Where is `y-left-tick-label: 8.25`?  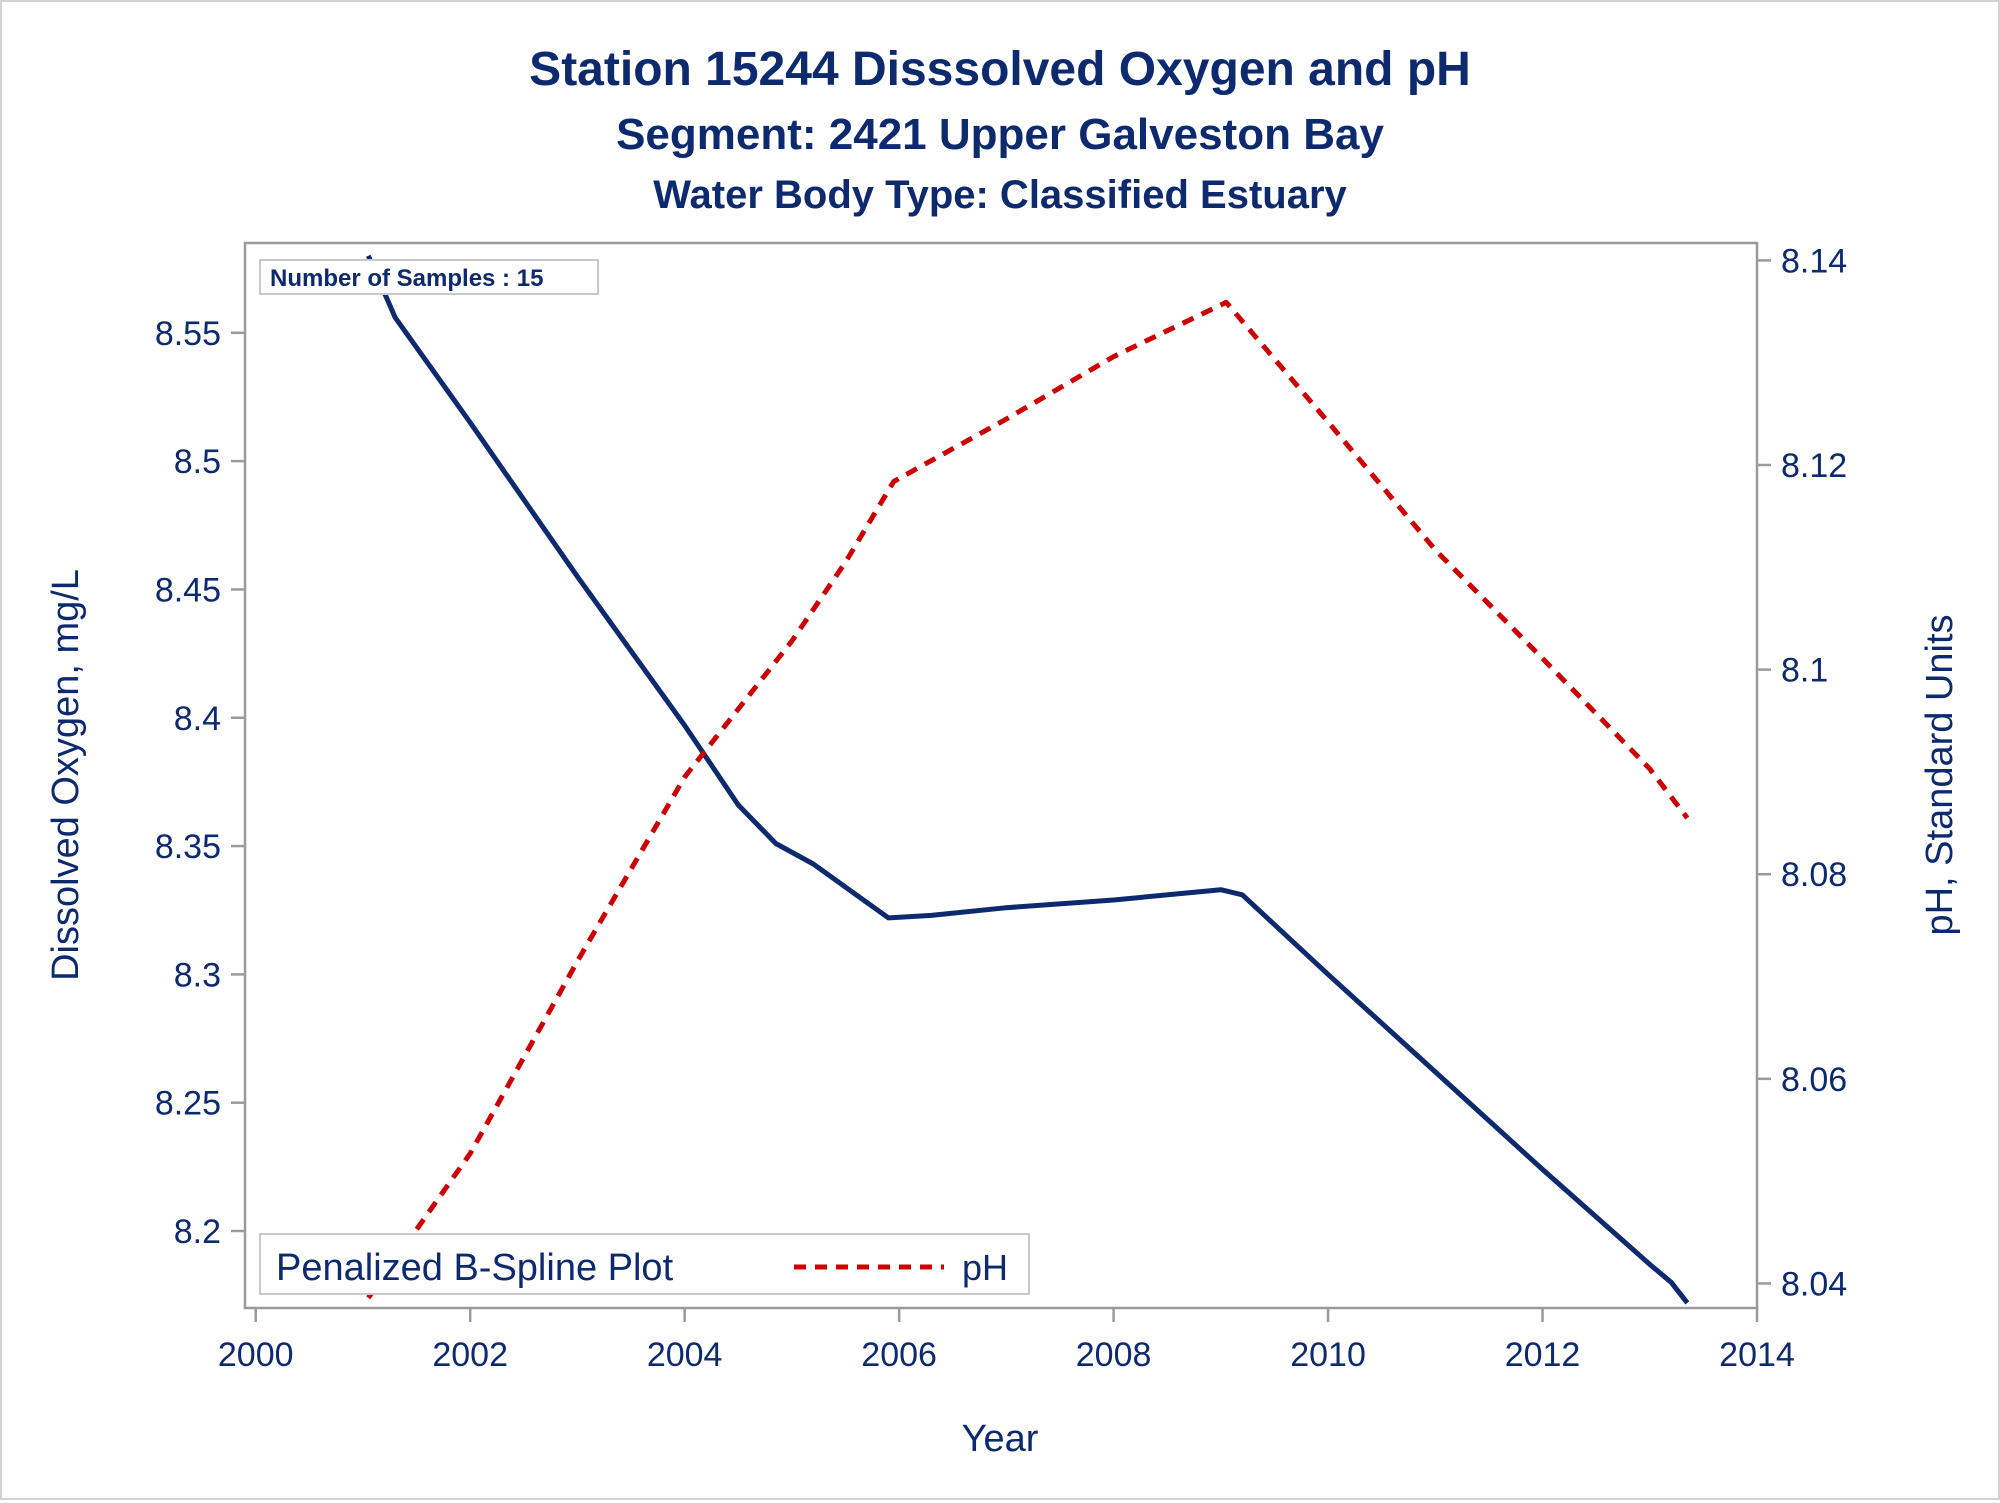
y-left-tick-label: 8.25 is located at coordinates (188, 1104).